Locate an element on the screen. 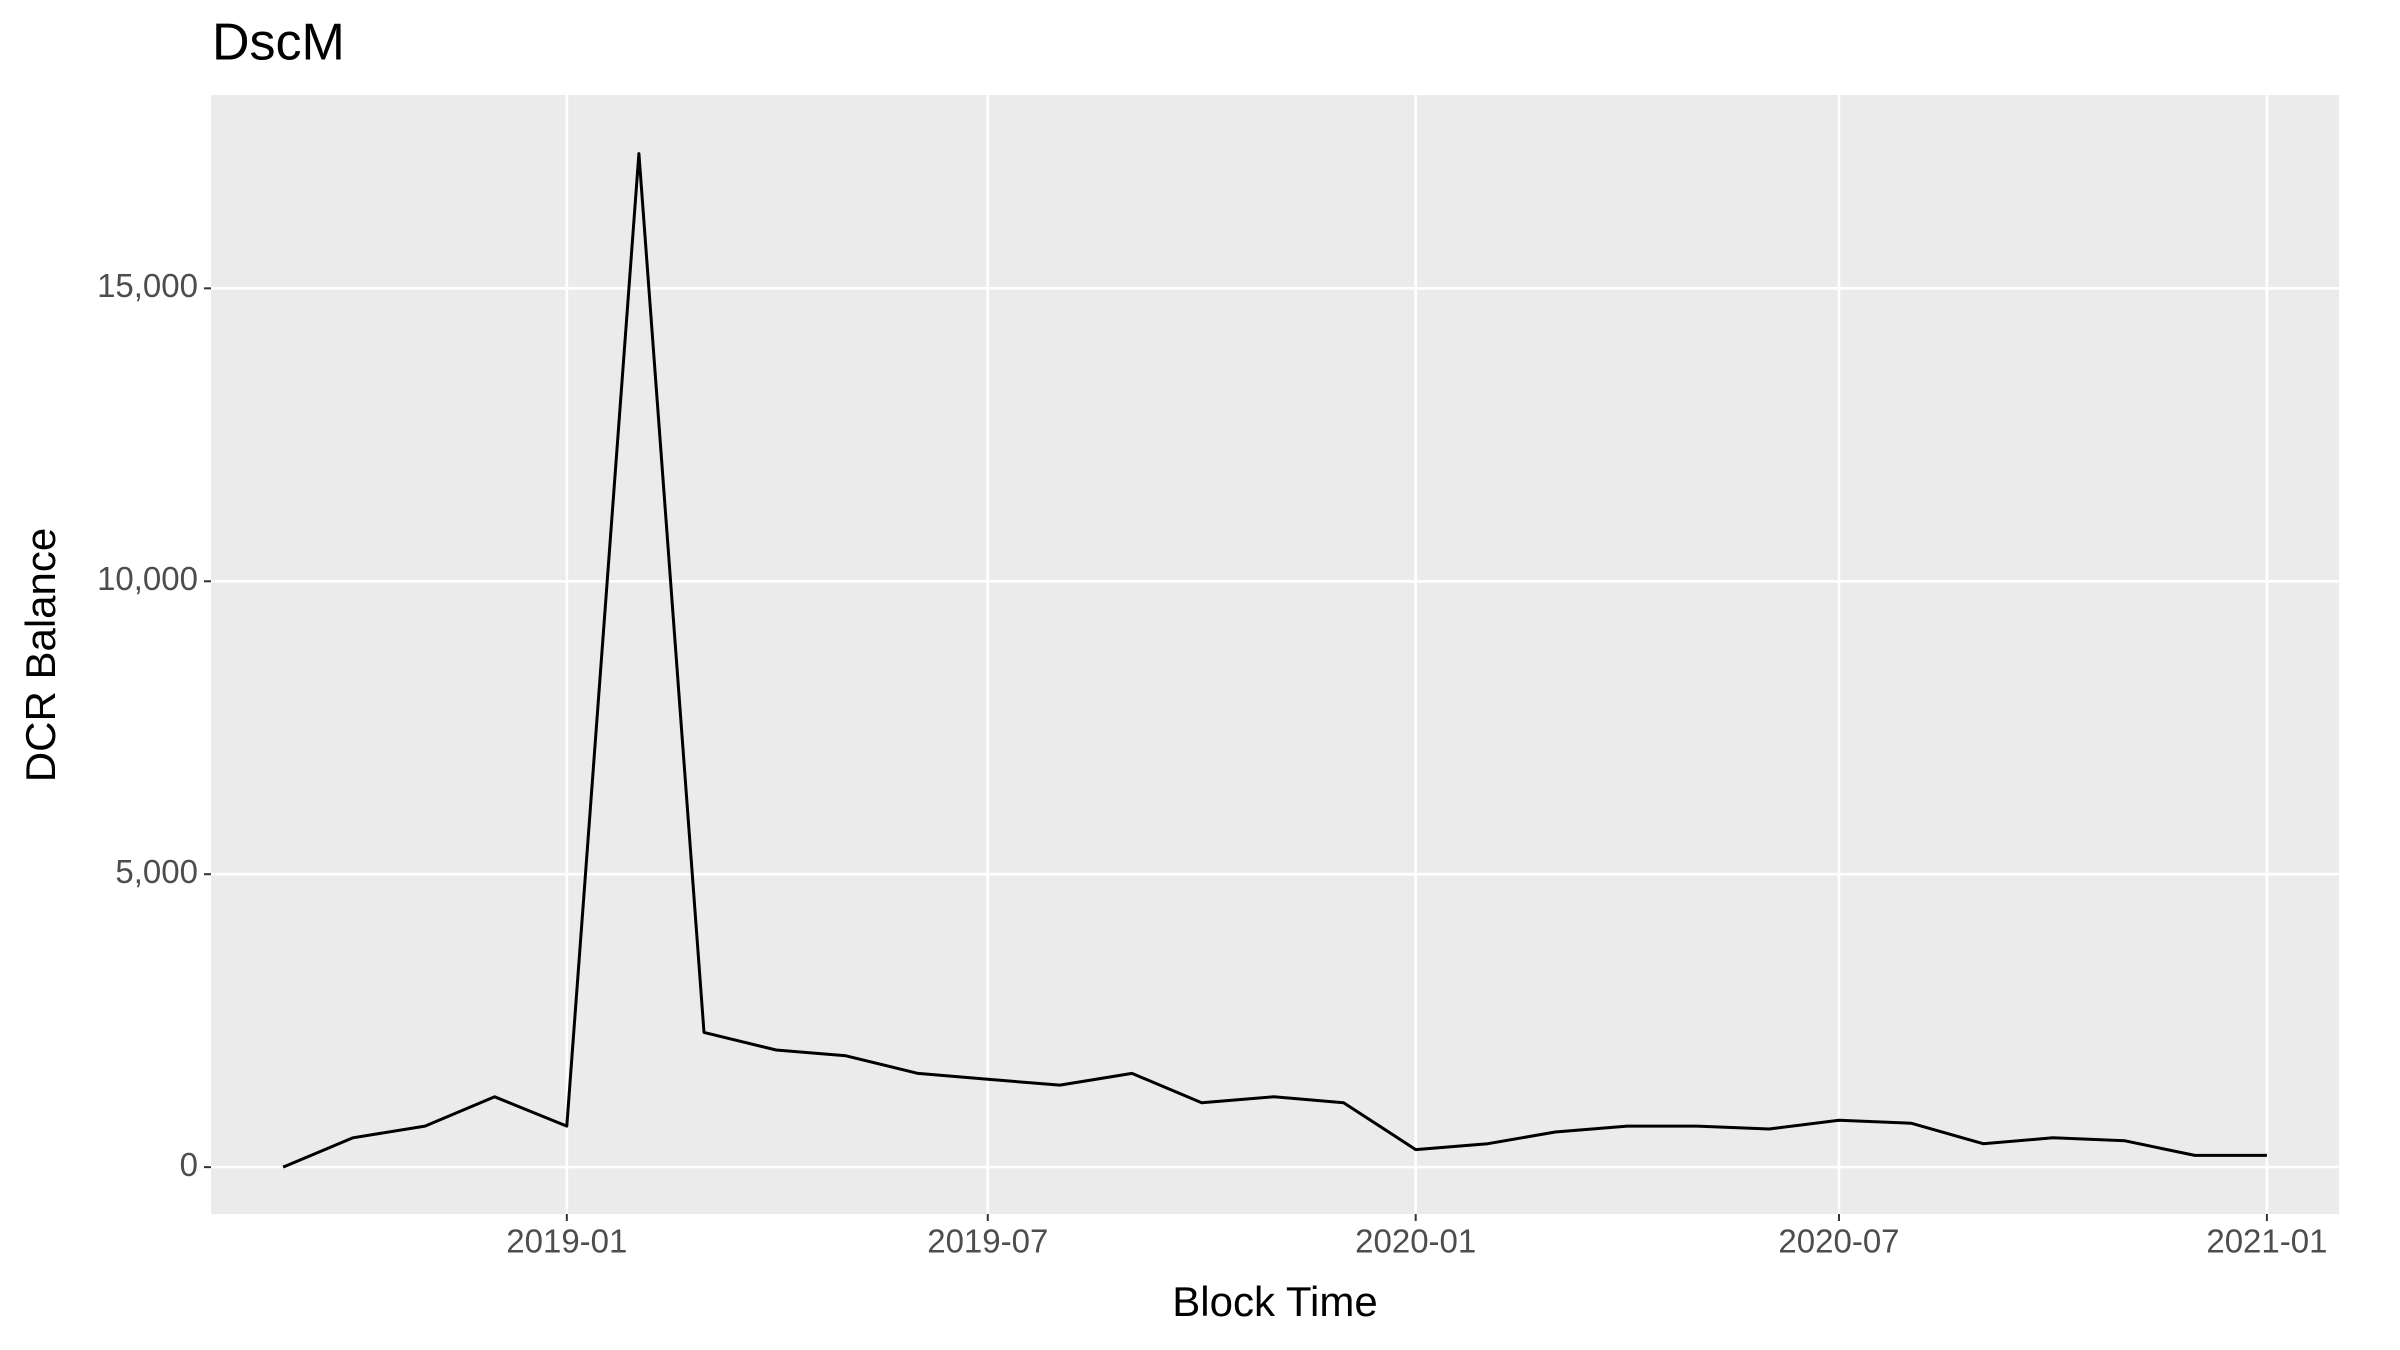 The image size is (2400, 1350). y-tick-label: 10,000 is located at coordinates (147, 578).